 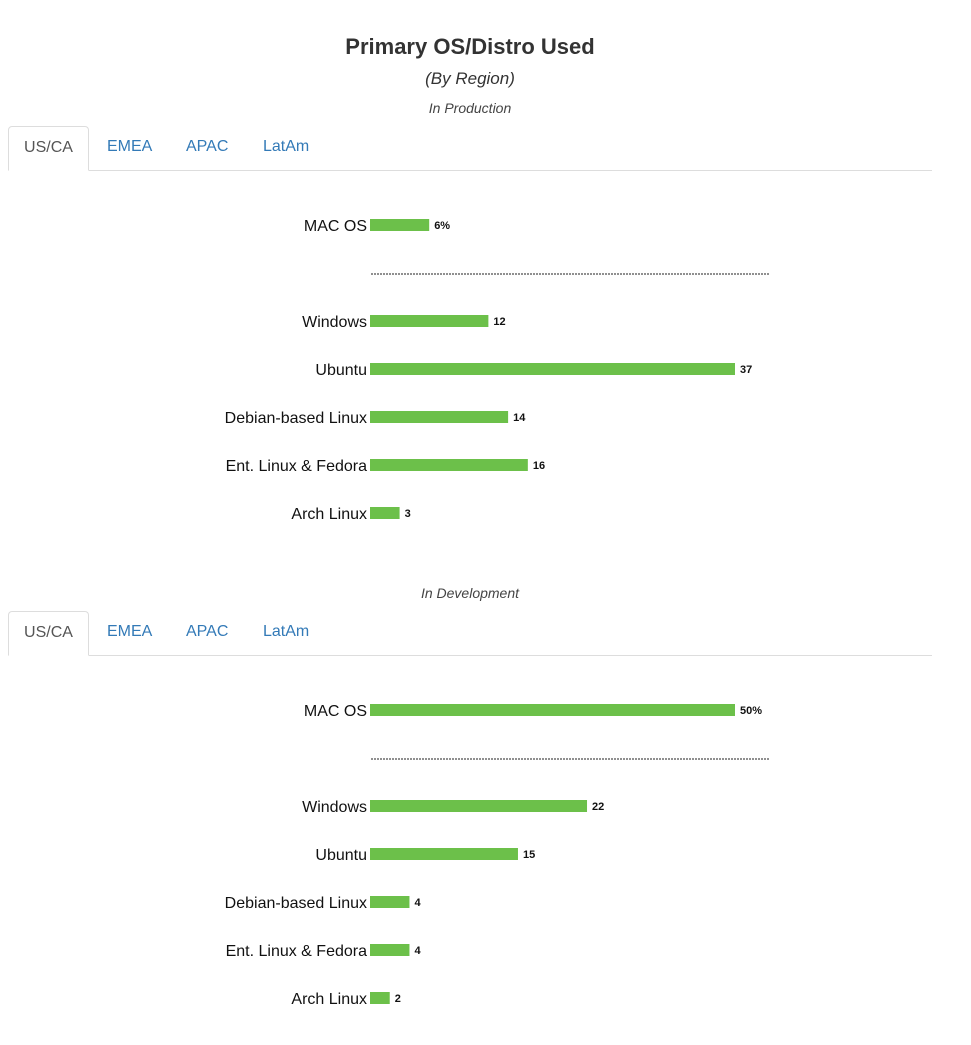 I want to click on value-label-ent-linux-fedora: 4, so click(x=417, y=951).